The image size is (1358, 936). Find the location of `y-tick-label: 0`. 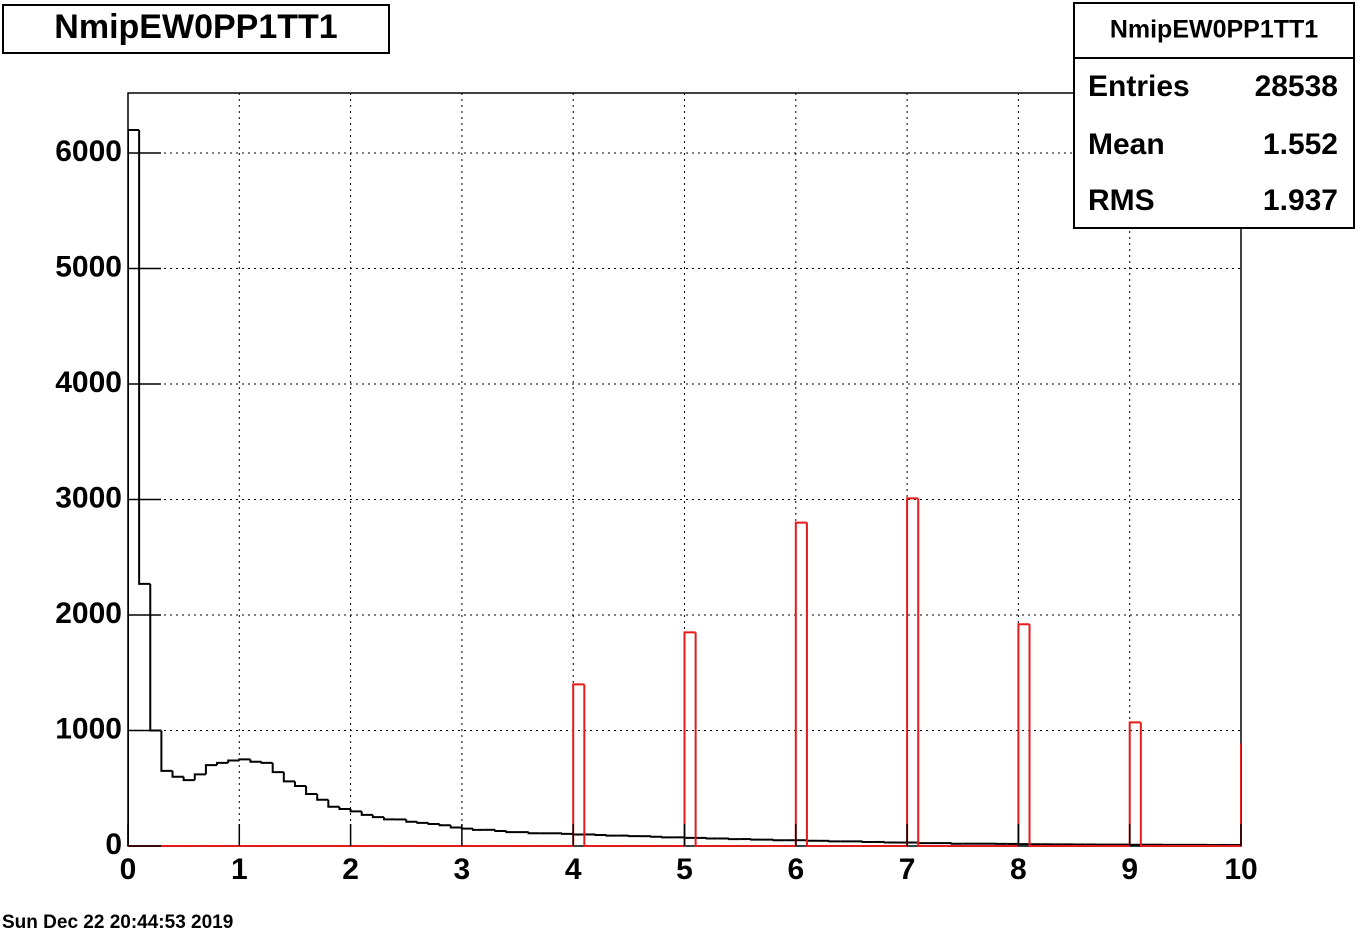

y-tick-label: 0 is located at coordinates (113, 844).